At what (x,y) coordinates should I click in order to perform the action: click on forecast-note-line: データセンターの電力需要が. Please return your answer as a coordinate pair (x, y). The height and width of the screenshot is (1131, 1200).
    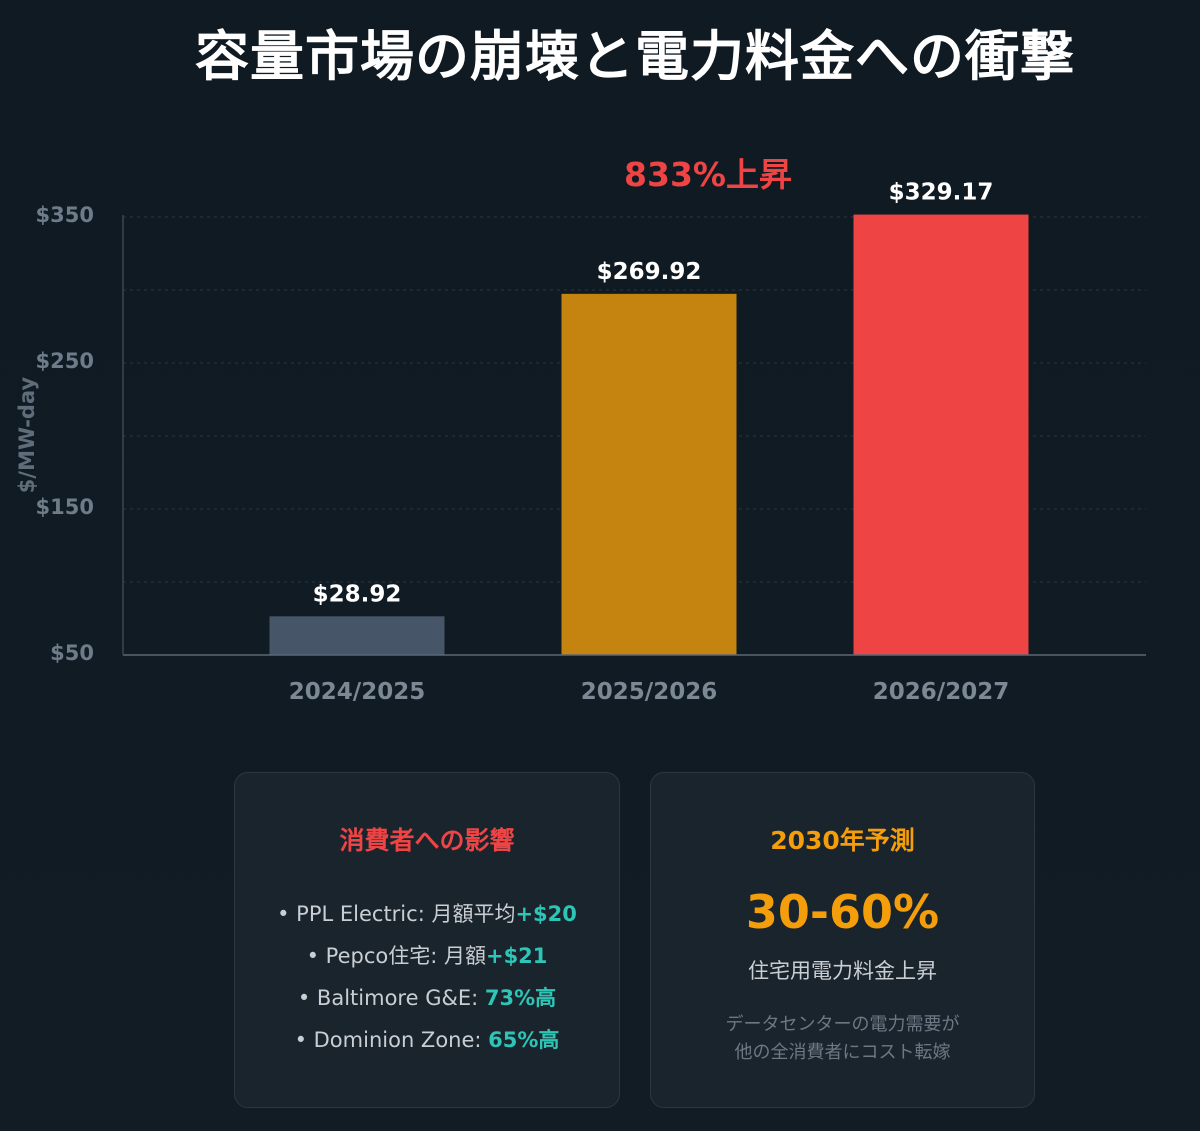
    Looking at the image, I should click on (842, 1024).